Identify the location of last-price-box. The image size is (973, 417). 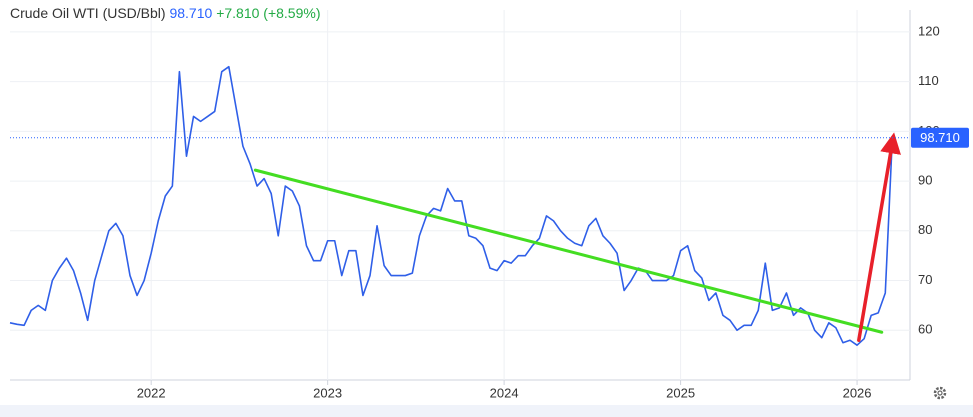
(940, 137).